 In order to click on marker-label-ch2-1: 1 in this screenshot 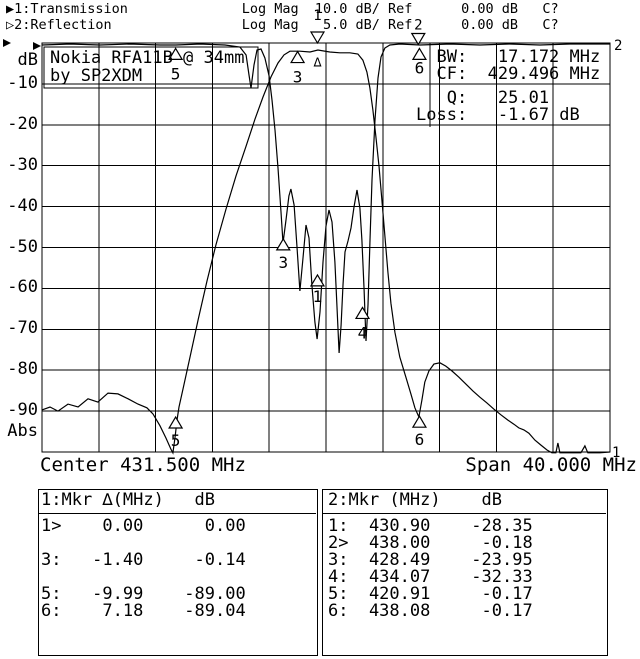, I will do `click(318, 296)`.